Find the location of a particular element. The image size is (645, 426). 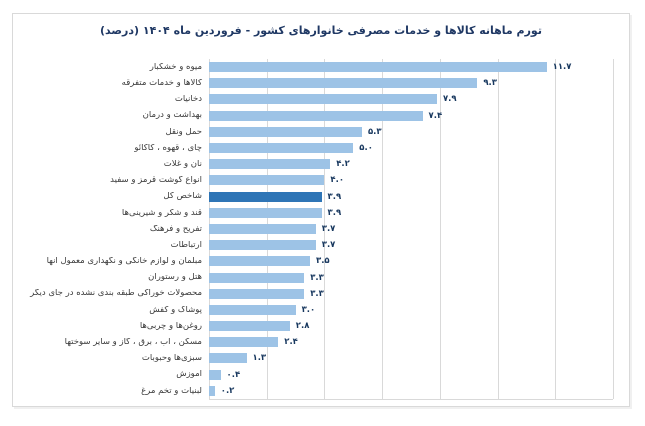

value-label: ۷.۴ is located at coordinates (435, 115).